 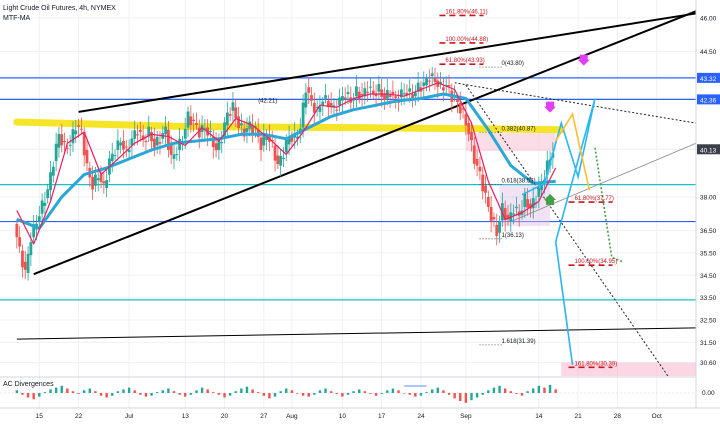 I want to click on chart-title: Light Crude Oil Futures, 4h, NYMEX, so click(x=59, y=8).